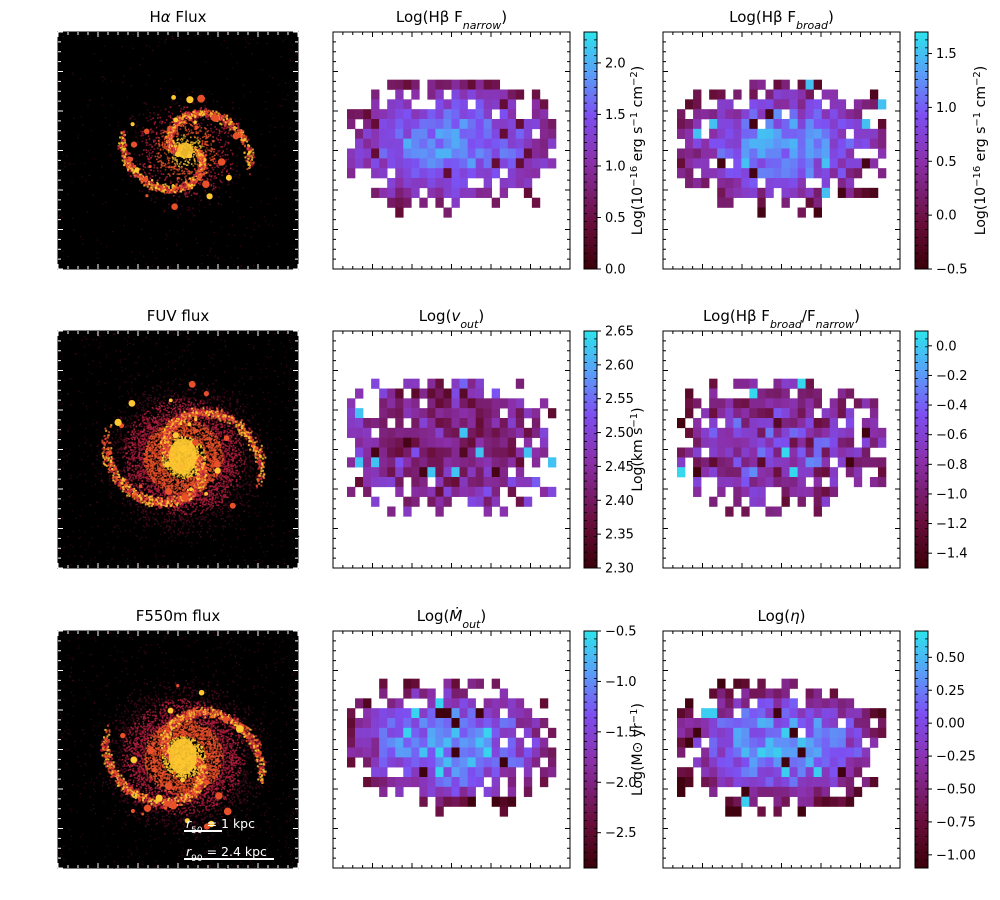 The height and width of the screenshot is (900, 1000). I want to click on broad-narrow-ratio-title: Log(Hβ Fbroad/Fnarrow), so click(781, 319).